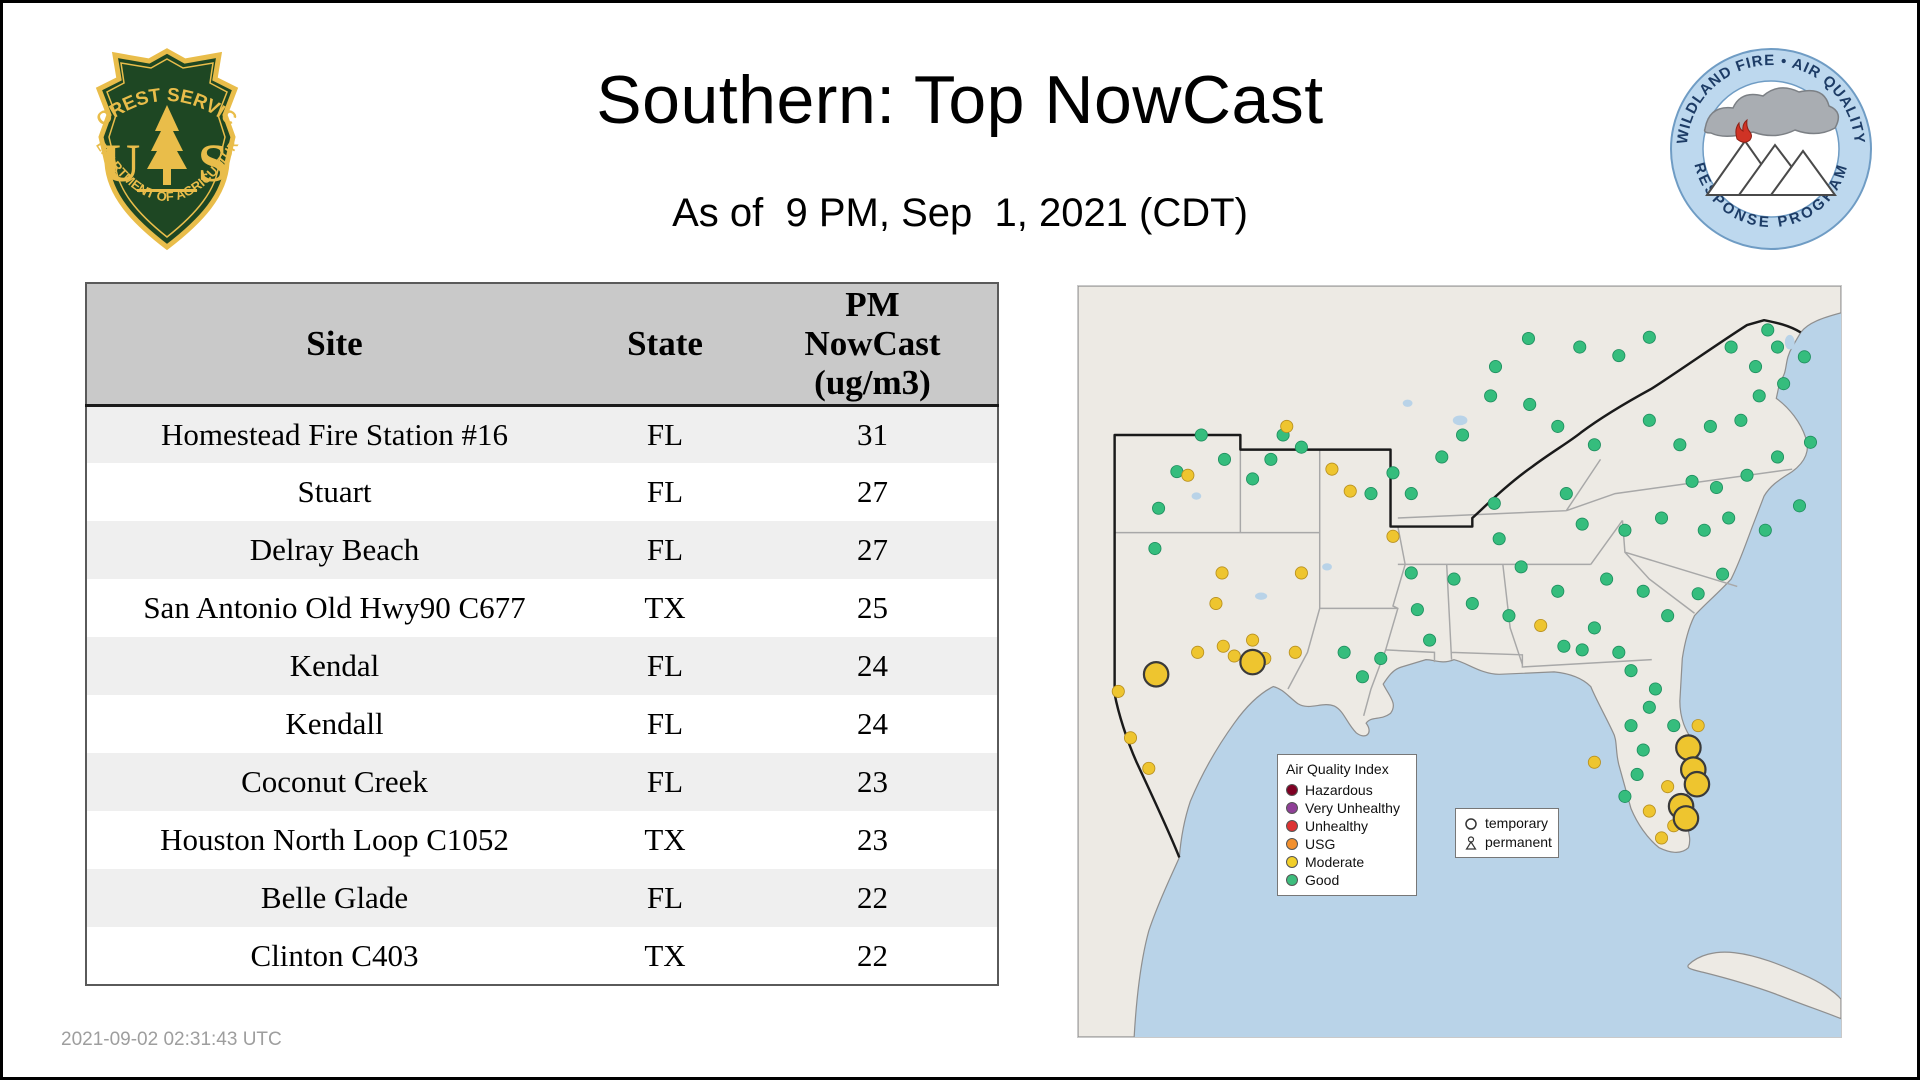 The height and width of the screenshot is (1080, 1920). Describe the element at coordinates (1320, 844) in the screenshot. I see `legend-label: USG` at that location.